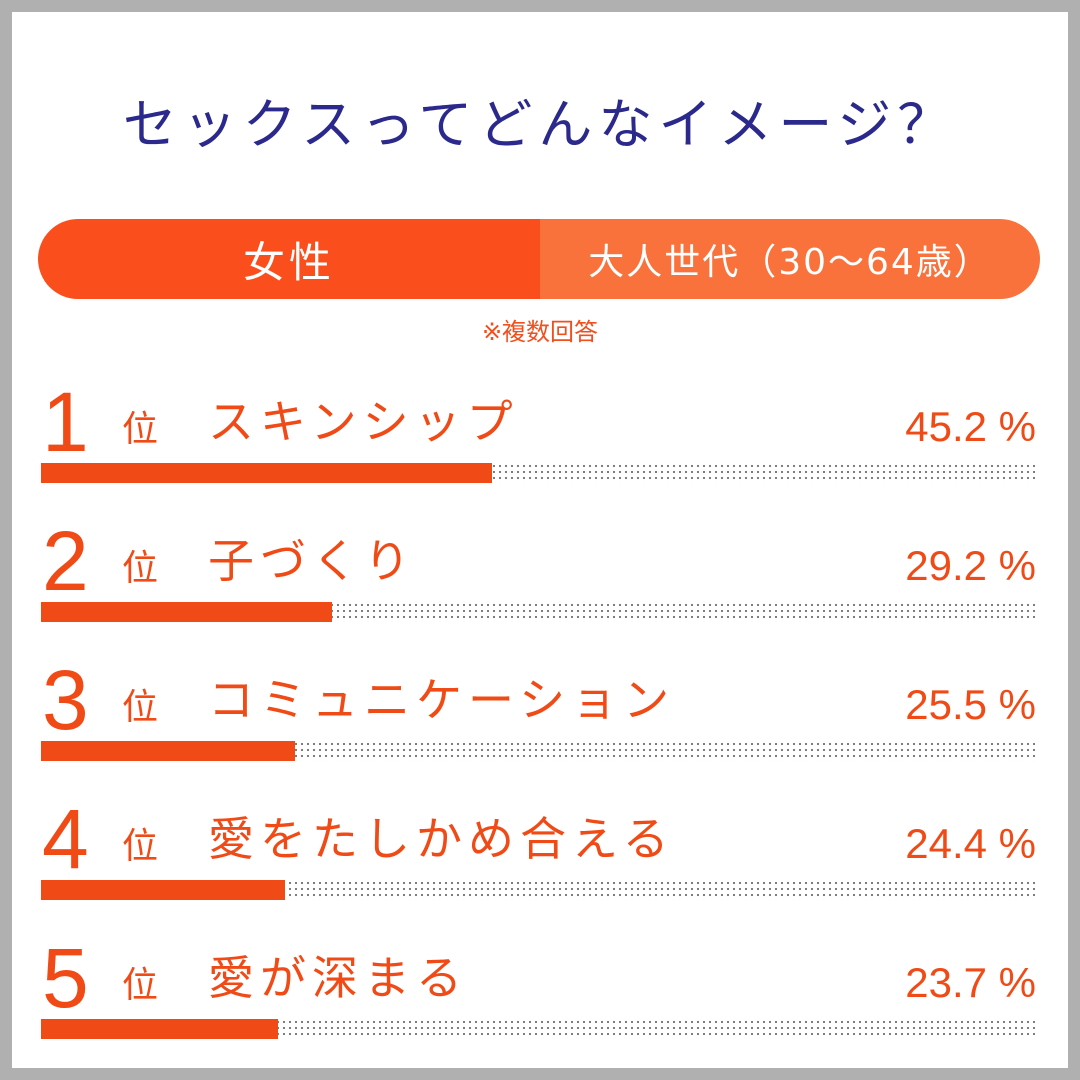 Image resolution: width=1080 pixels, height=1080 pixels. What do you see at coordinates (540, 432) in the screenshot?
I see `ranking-row: 1 位 スキンシップ 45.2 %` at bounding box center [540, 432].